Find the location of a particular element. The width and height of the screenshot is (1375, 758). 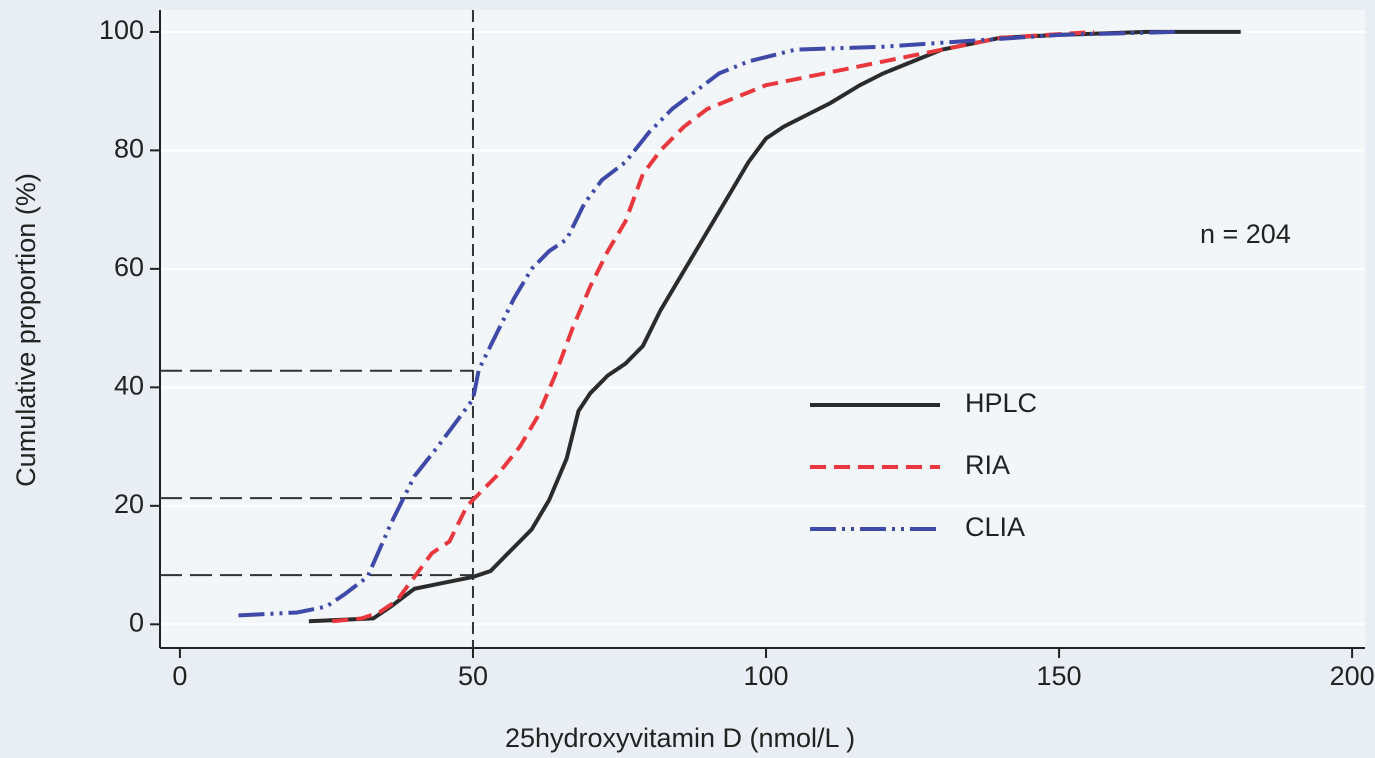

x-tick-label: 50 is located at coordinates (473, 676).